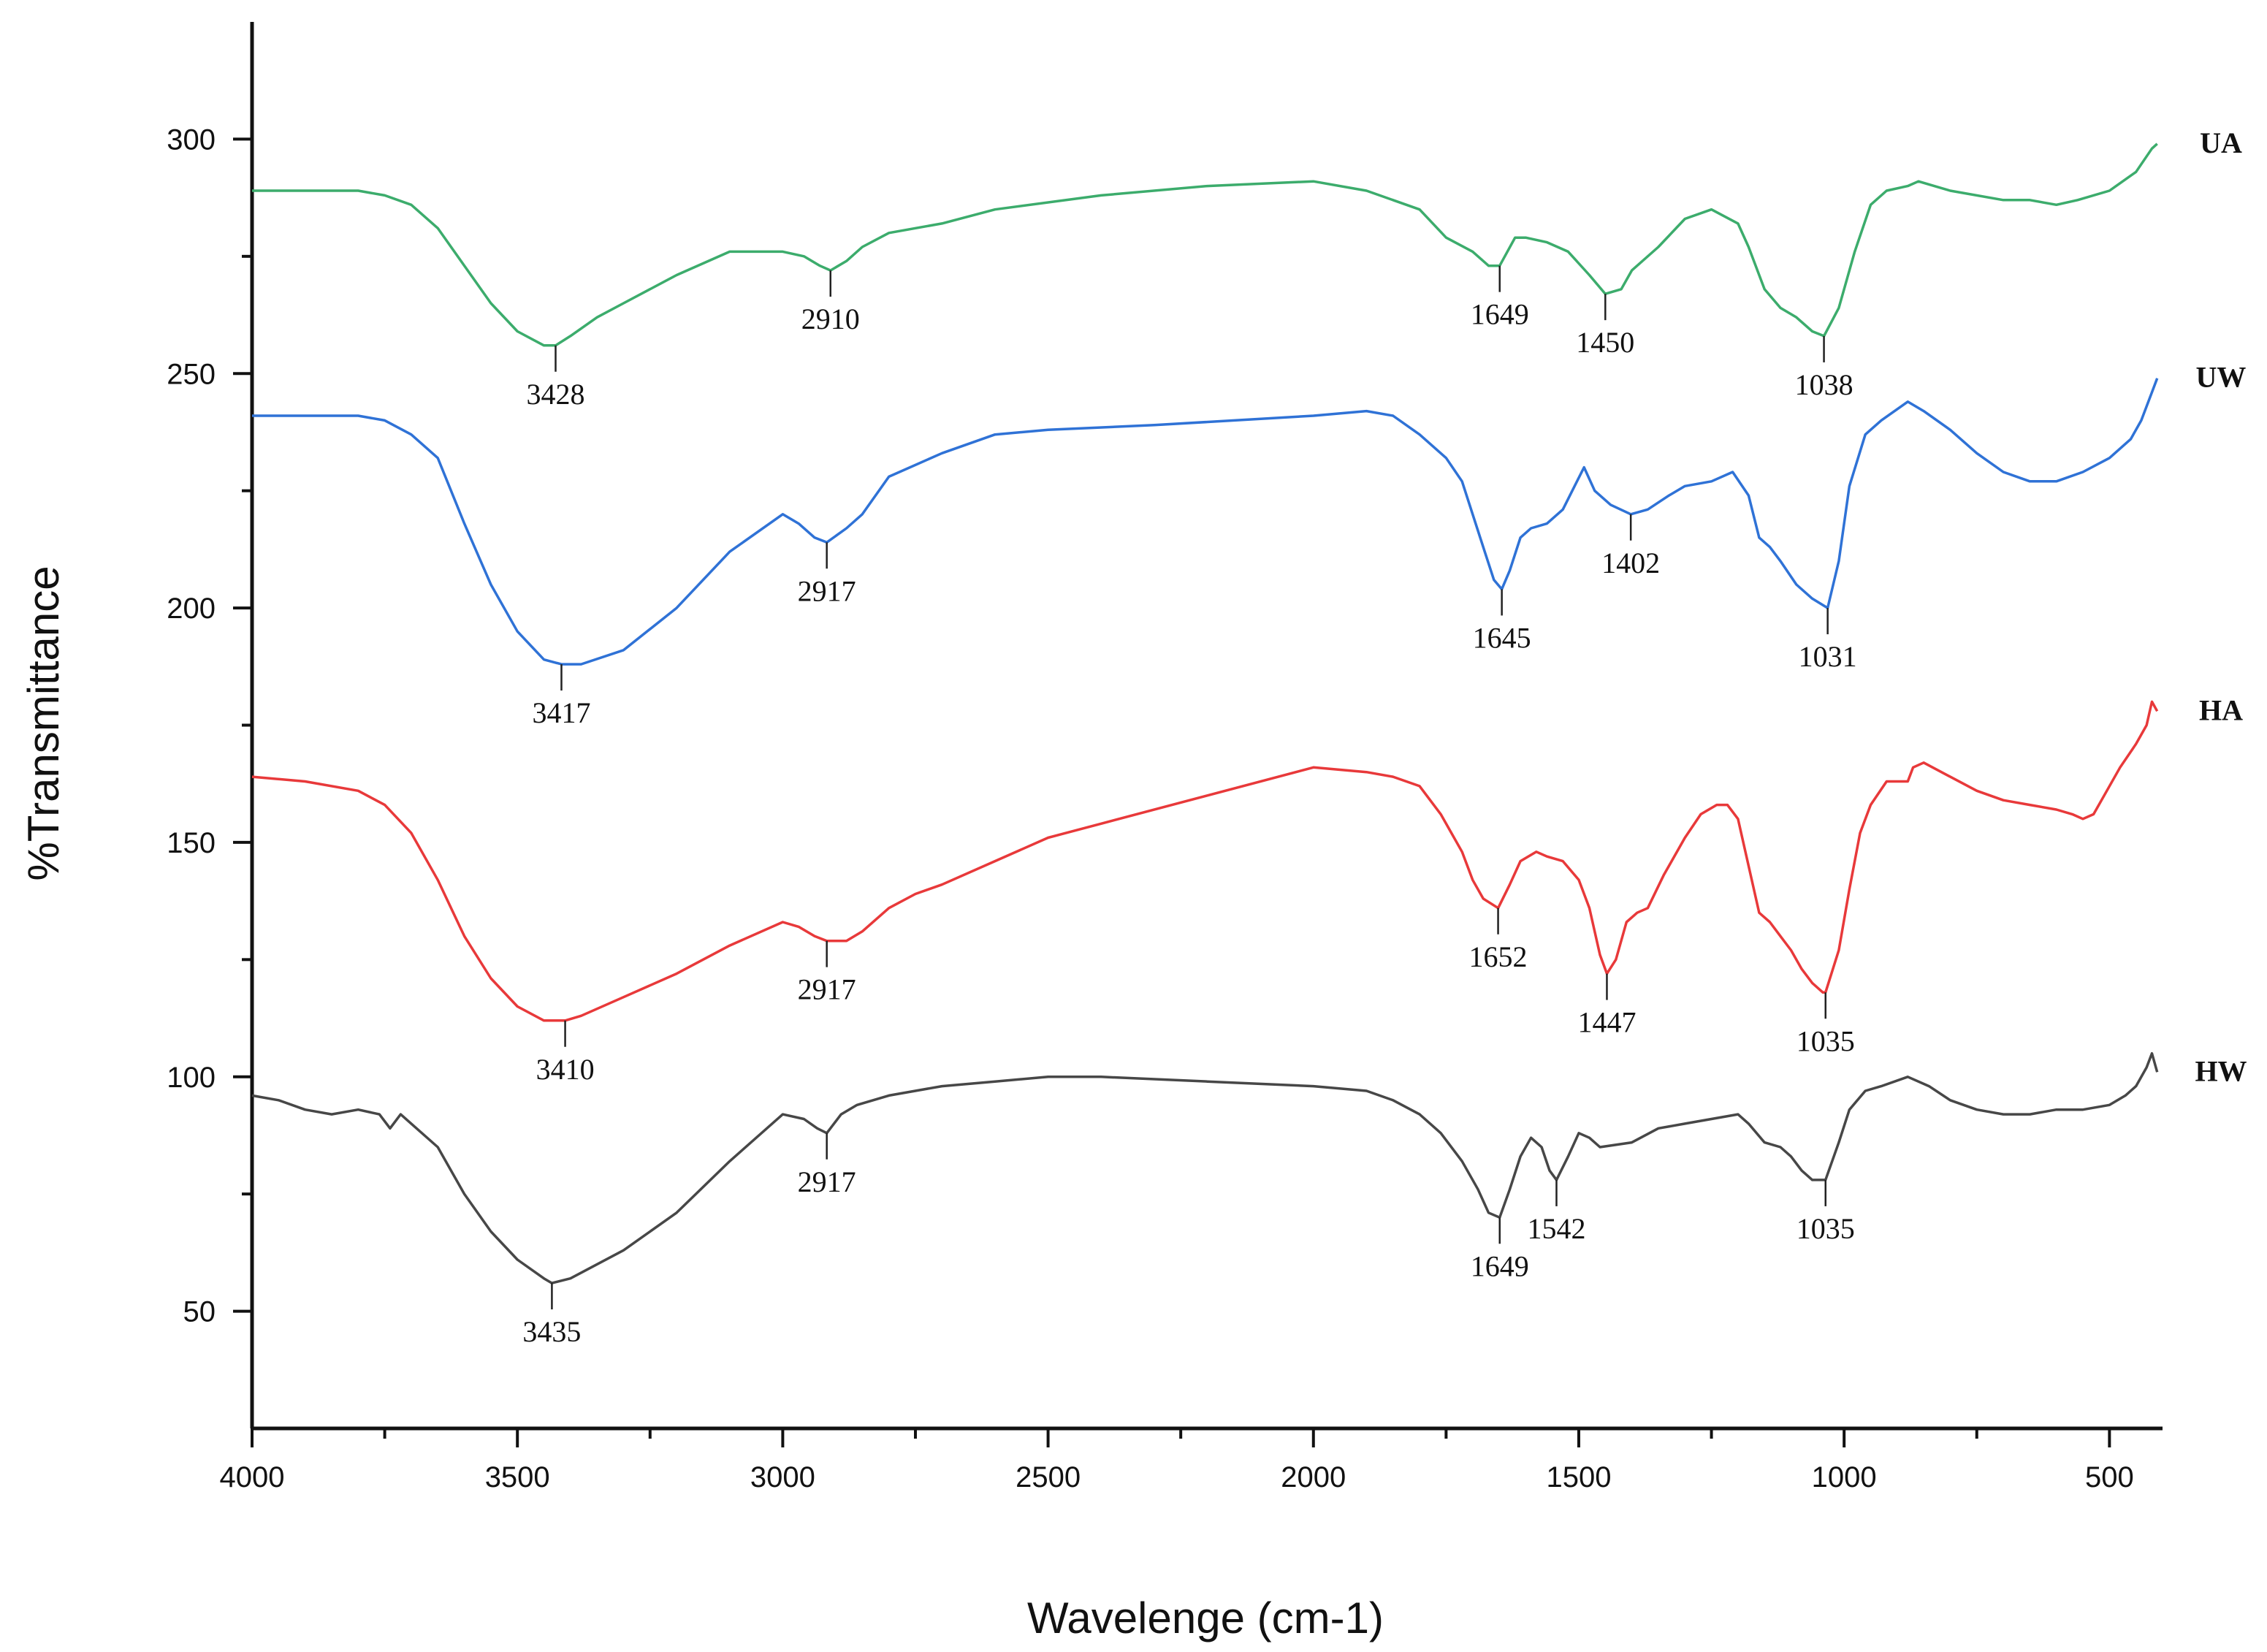  What do you see at coordinates (1205, 522) in the screenshot?
I see `series-line-uw` at bounding box center [1205, 522].